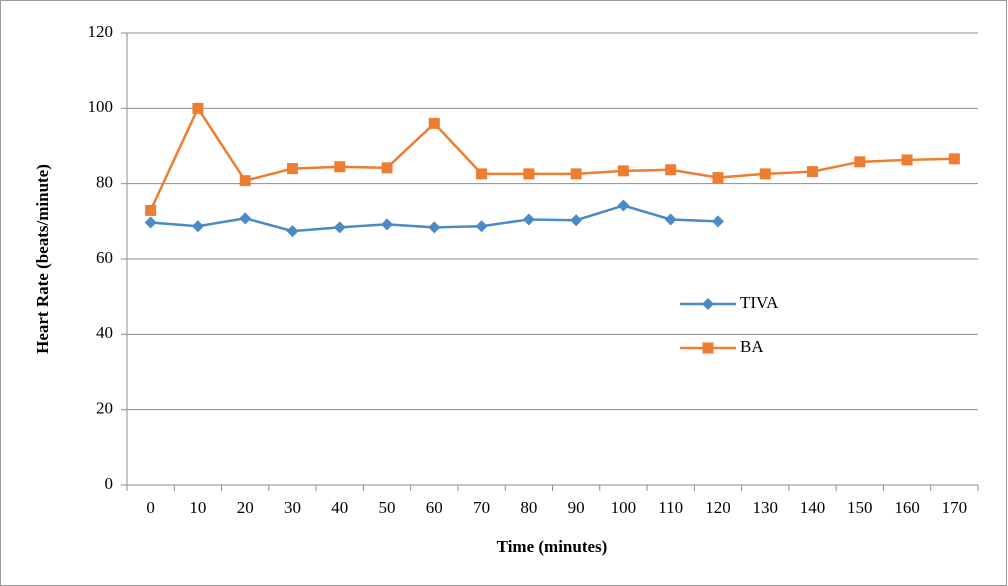 This screenshot has height=586, width=1008. I want to click on legend-label: TIVA, so click(759, 302).